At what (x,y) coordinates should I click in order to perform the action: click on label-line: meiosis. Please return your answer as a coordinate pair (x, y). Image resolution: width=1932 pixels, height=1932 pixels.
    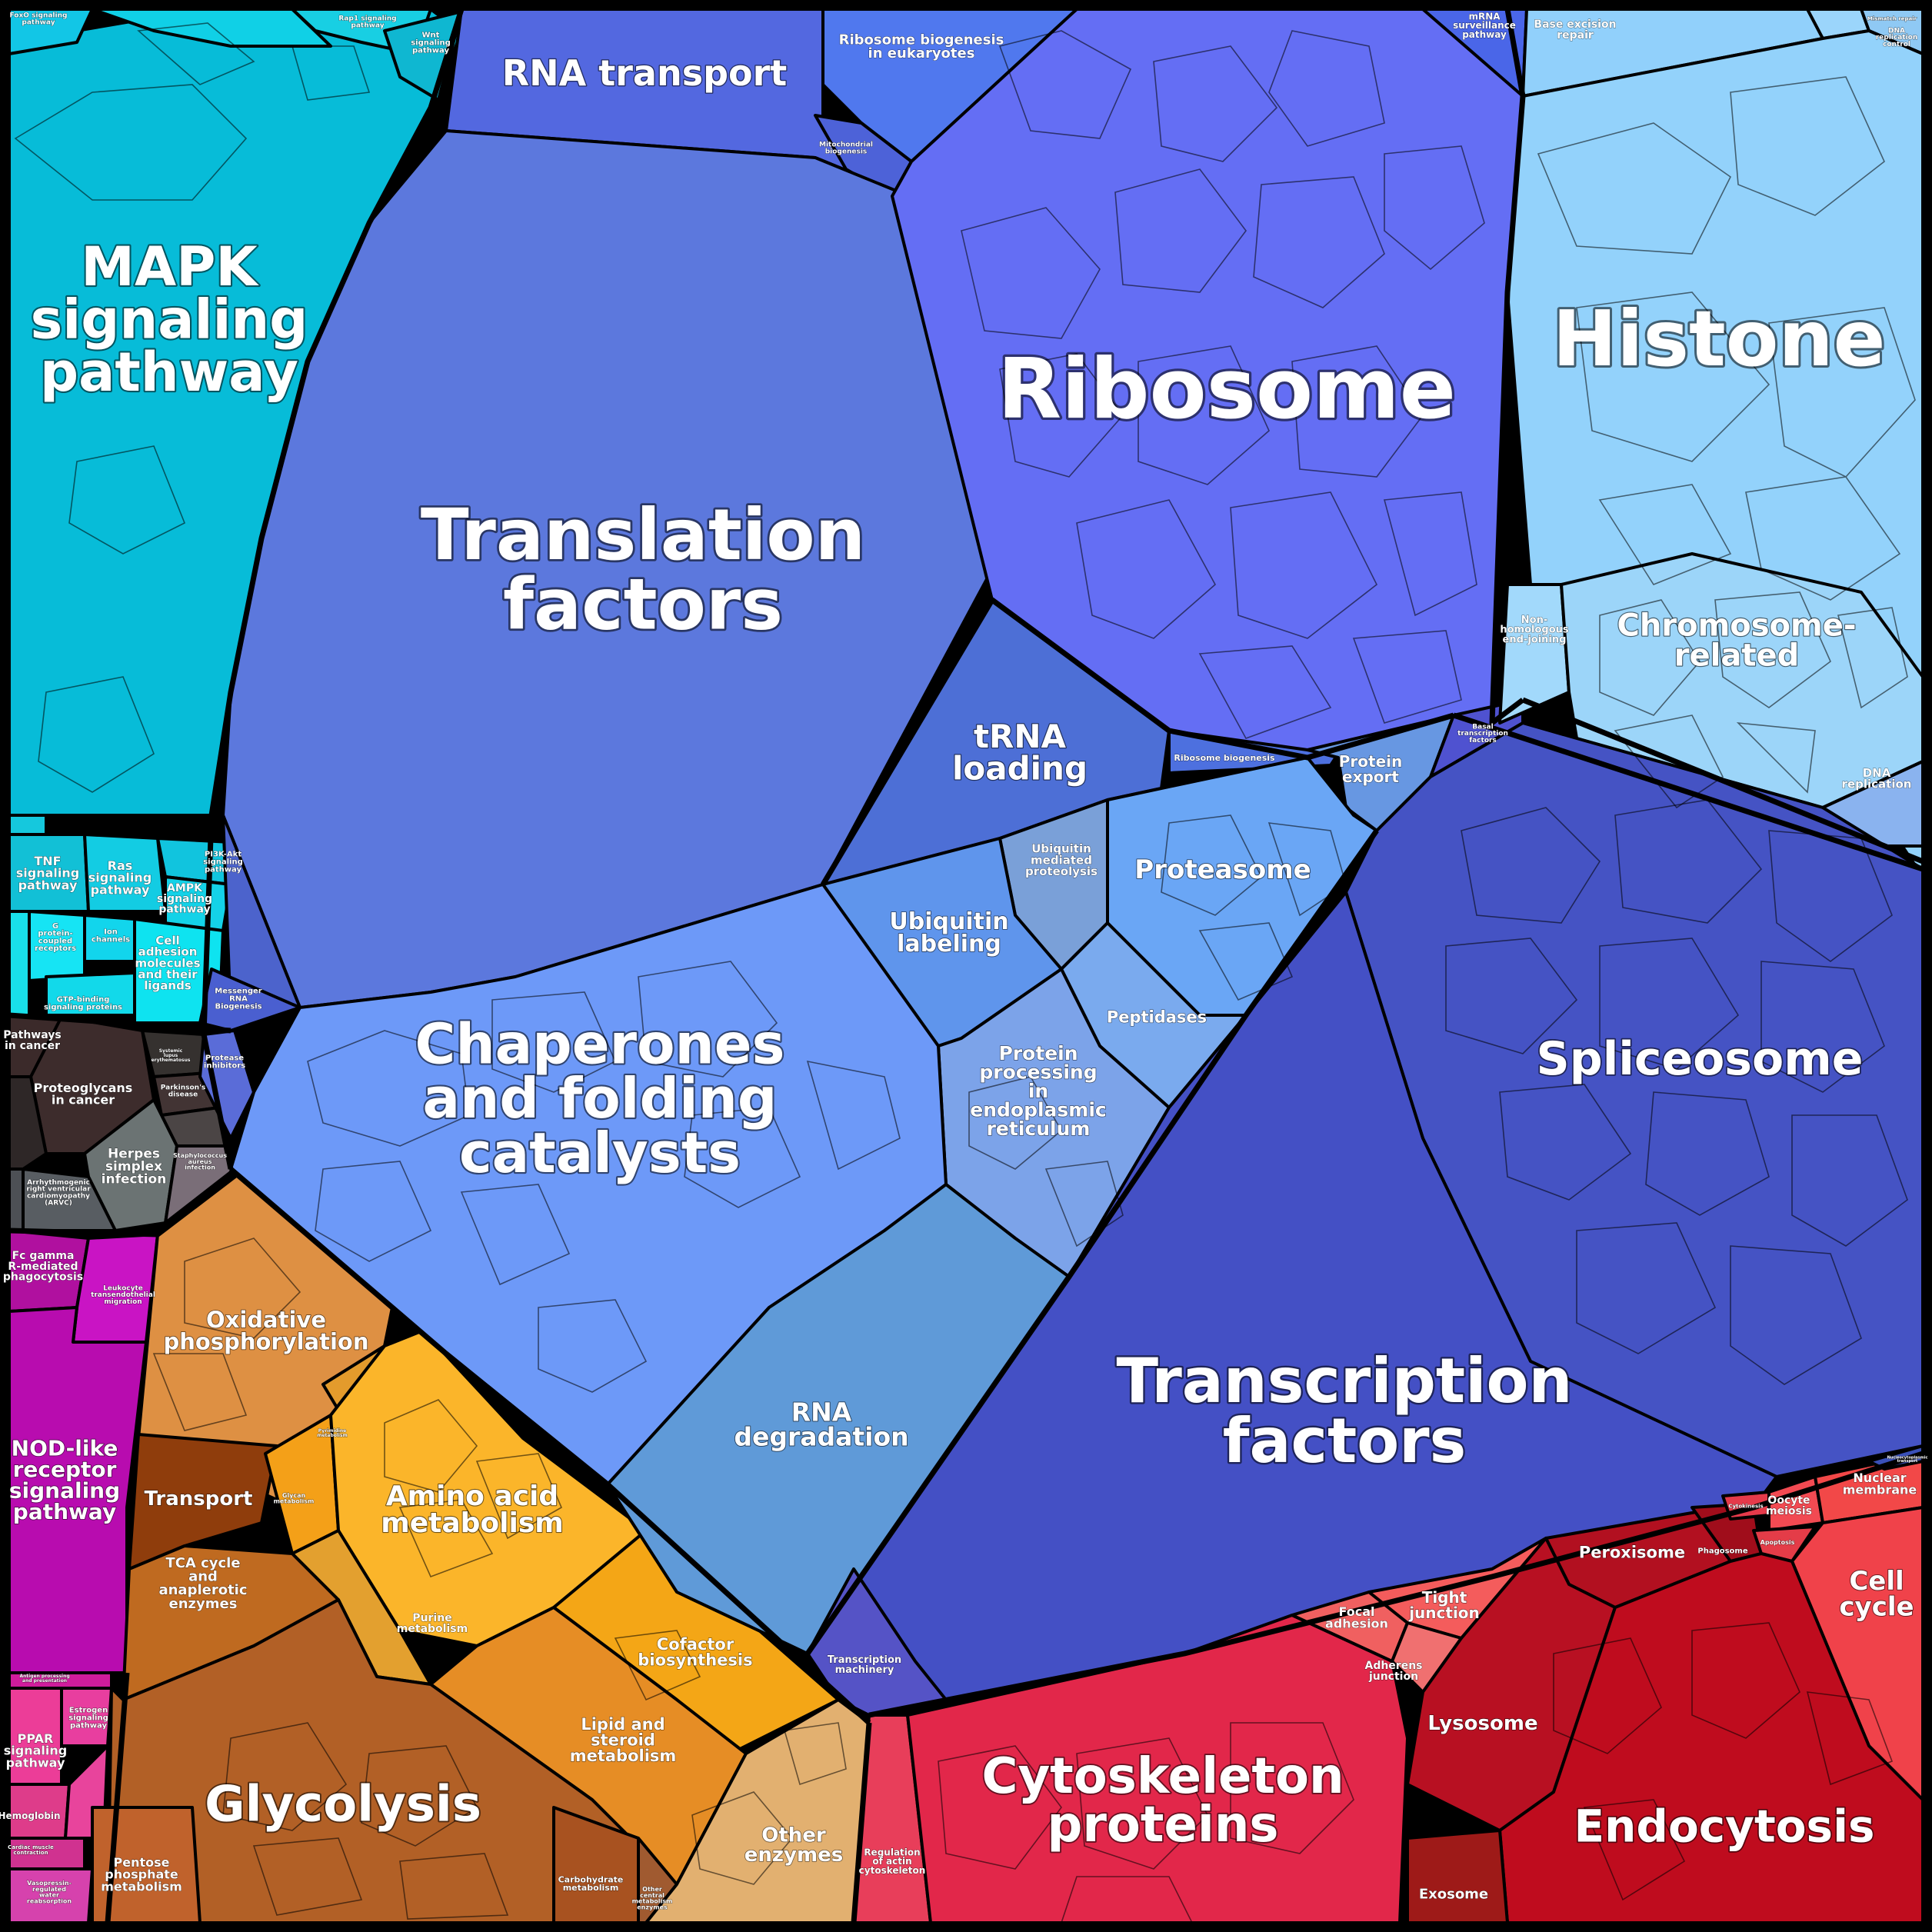
    Looking at the image, I should click on (1789, 1511).